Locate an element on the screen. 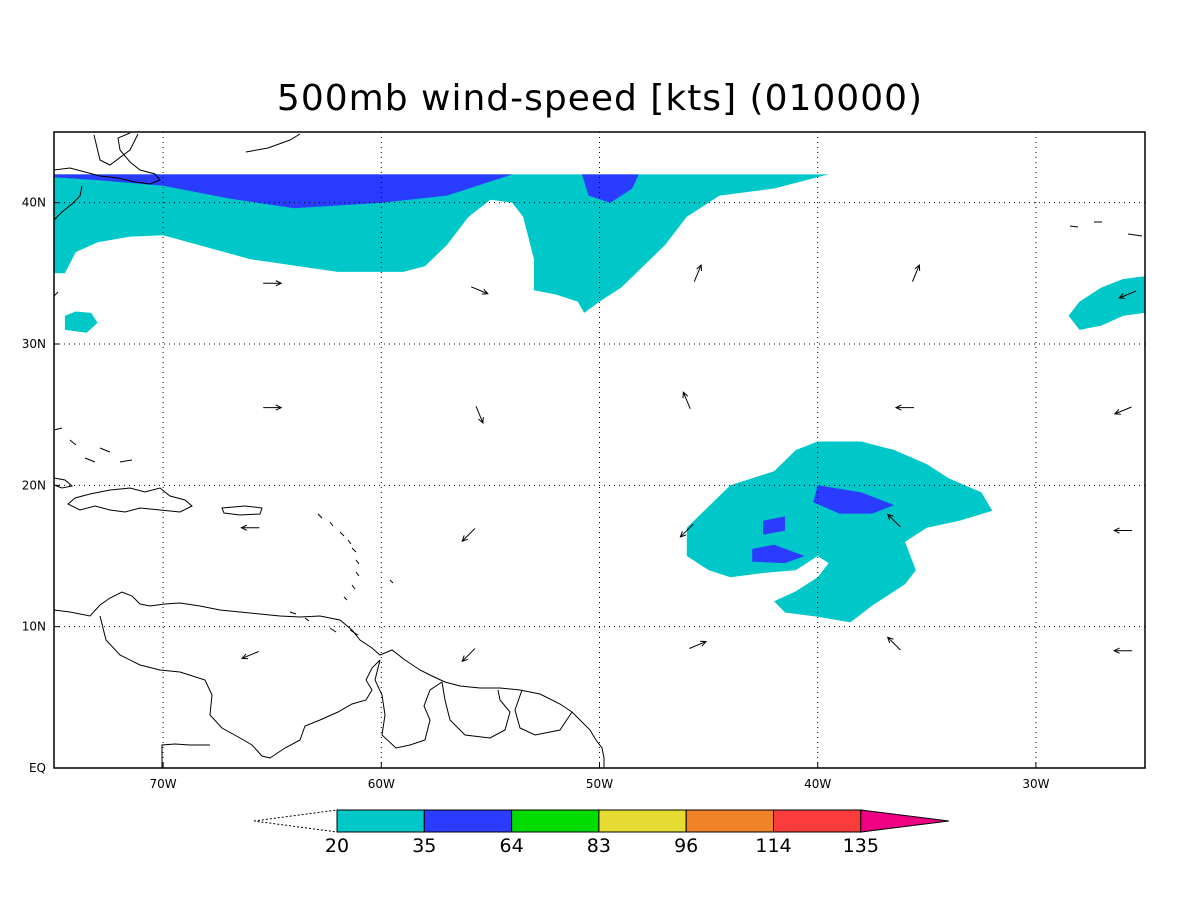 The height and width of the screenshot is (900, 1200). lon-tick-label: 60W is located at coordinates (381, 784).